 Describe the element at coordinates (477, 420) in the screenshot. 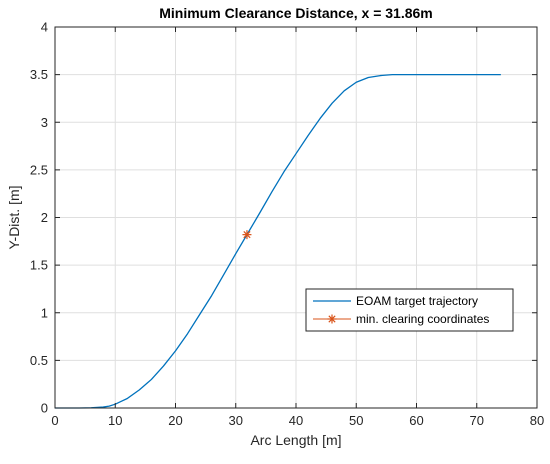

I see `x-tick-label: 70` at that location.